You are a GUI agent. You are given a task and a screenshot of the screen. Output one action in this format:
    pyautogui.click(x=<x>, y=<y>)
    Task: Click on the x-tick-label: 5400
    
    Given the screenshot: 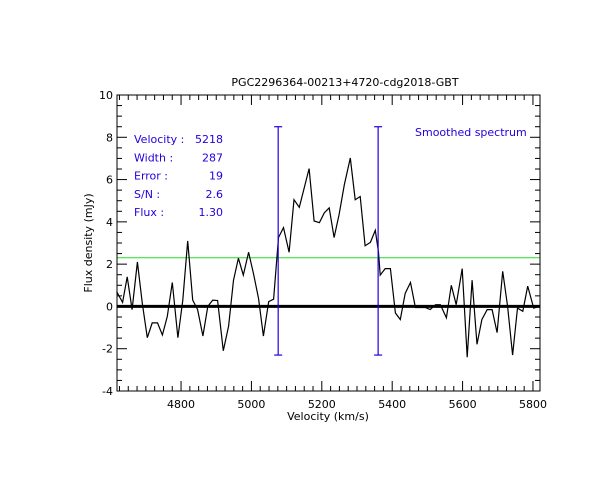 What is the action you would take?
    pyautogui.click(x=392, y=404)
    